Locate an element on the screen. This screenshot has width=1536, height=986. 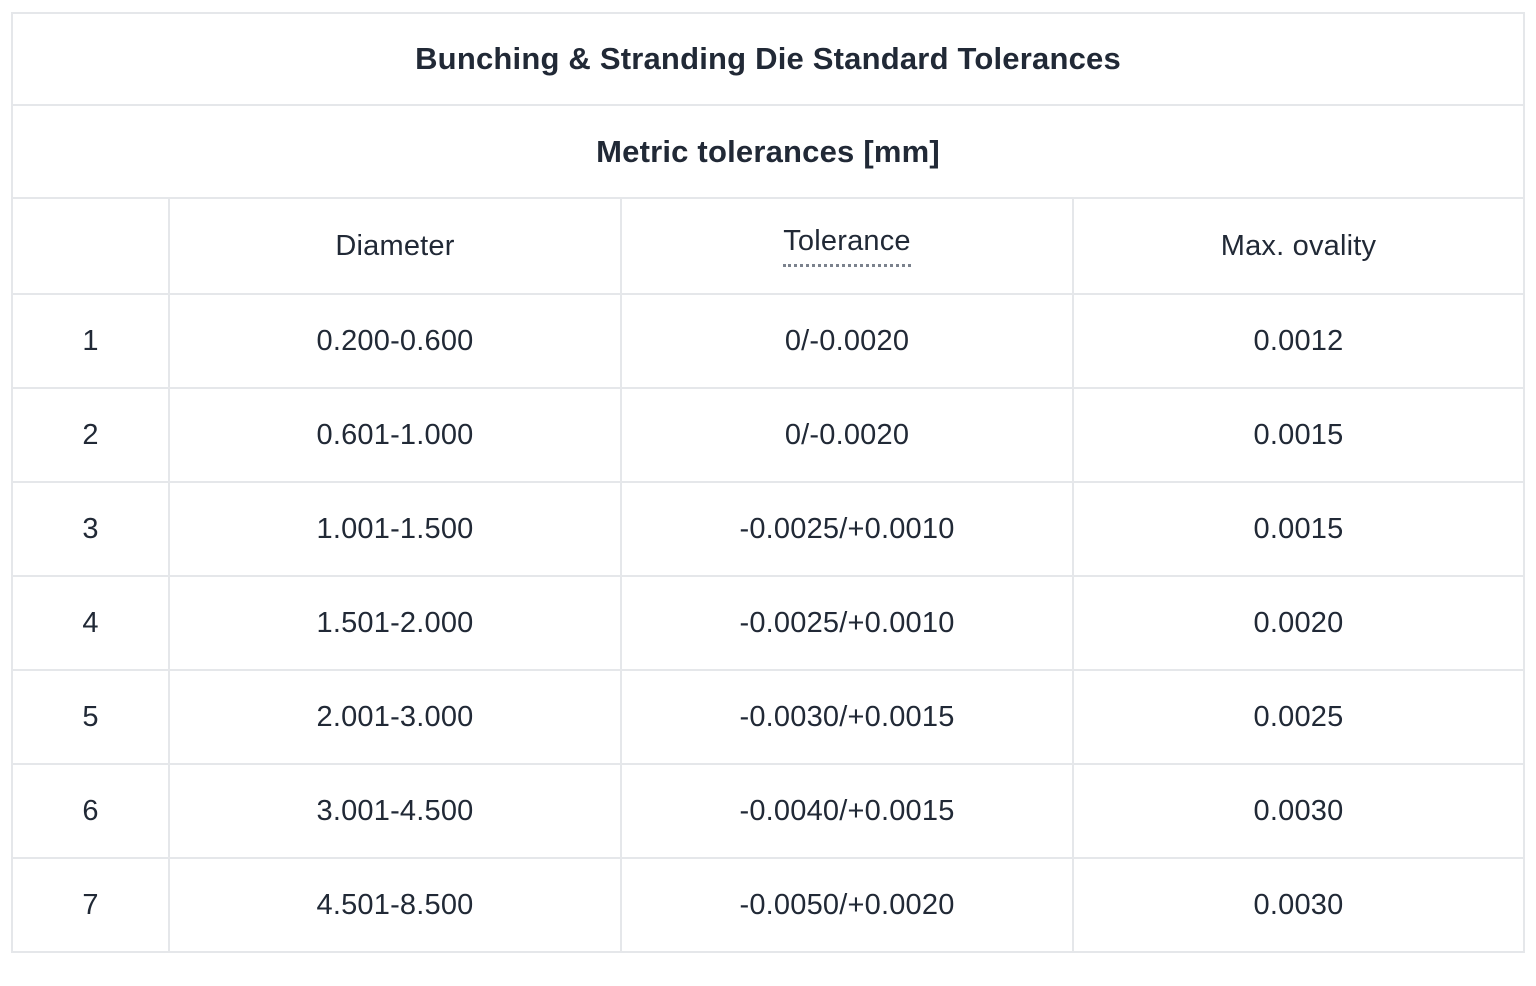
diameter-cell: 1.001-1.500 is located at coordinates (395, 529).